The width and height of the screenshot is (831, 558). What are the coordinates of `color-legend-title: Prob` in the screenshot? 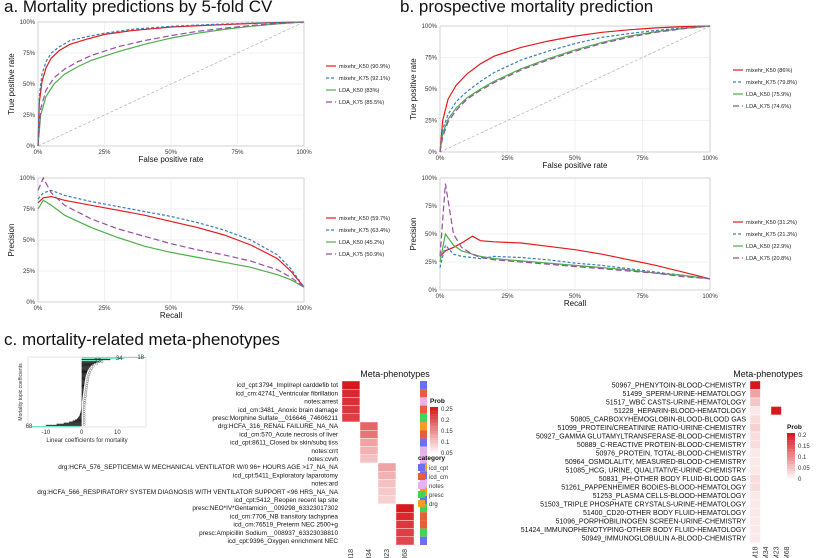 It's located at (437, 401).